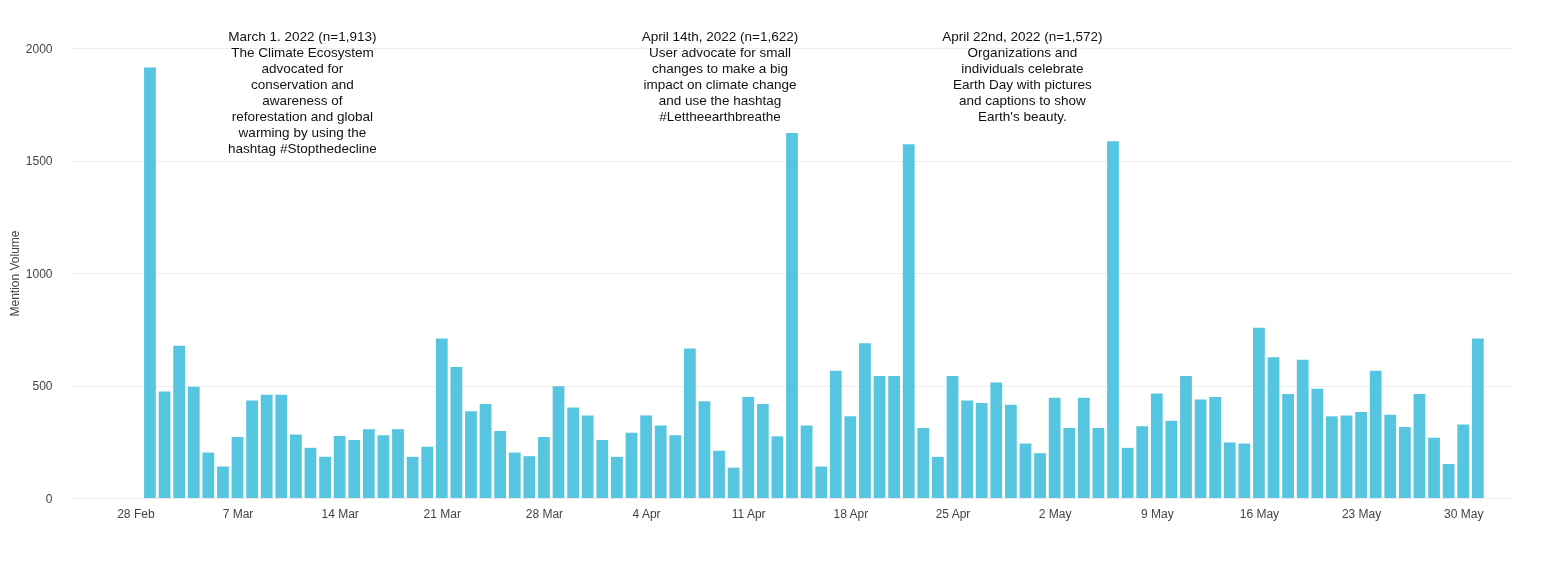  Describe the element at coordinates (720, 76) in the screenshot. I see `annotation: April 14th, 2022 (n=1,622) User advocate for small changes to make a big impact on climate change and use the hashtag #Lettheearthbreathe` at that location.